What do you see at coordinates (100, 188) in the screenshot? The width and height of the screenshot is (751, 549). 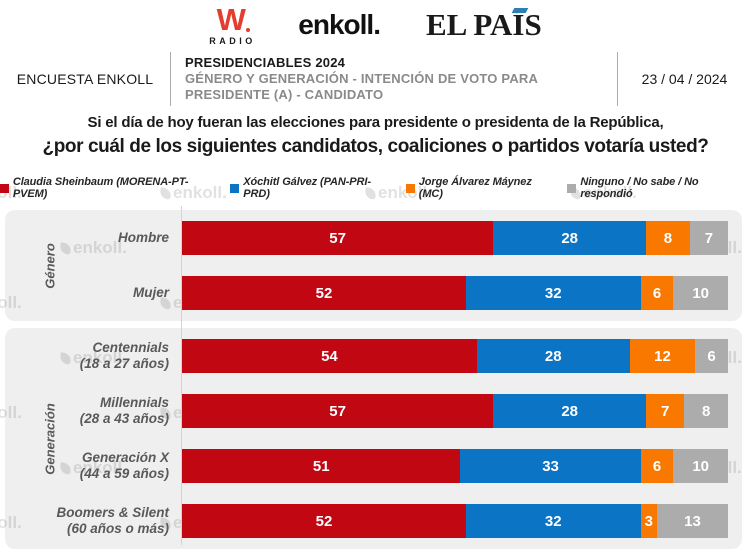 I see `legend-label: Claudia Sheinbaum (MORENA-PT-PVEM)` at bounding box center [100, 188].